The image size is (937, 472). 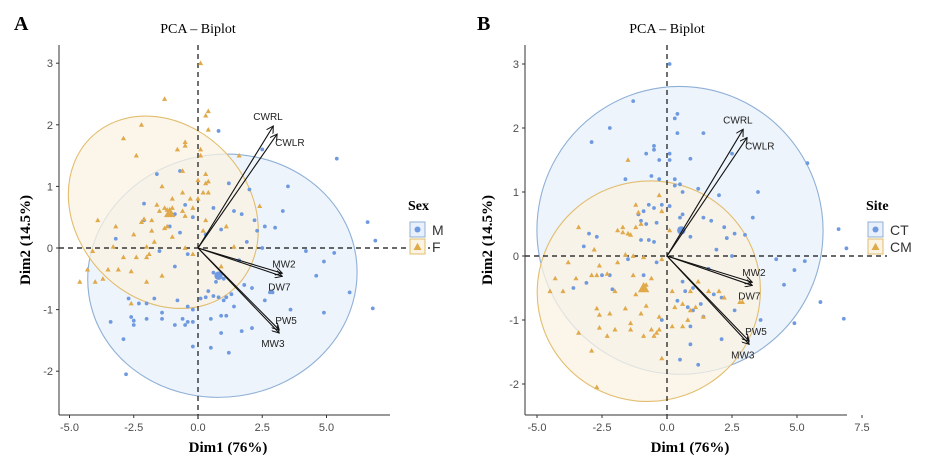 I want to click on x-tick-label: 0.0, so click(x=197, y=428).